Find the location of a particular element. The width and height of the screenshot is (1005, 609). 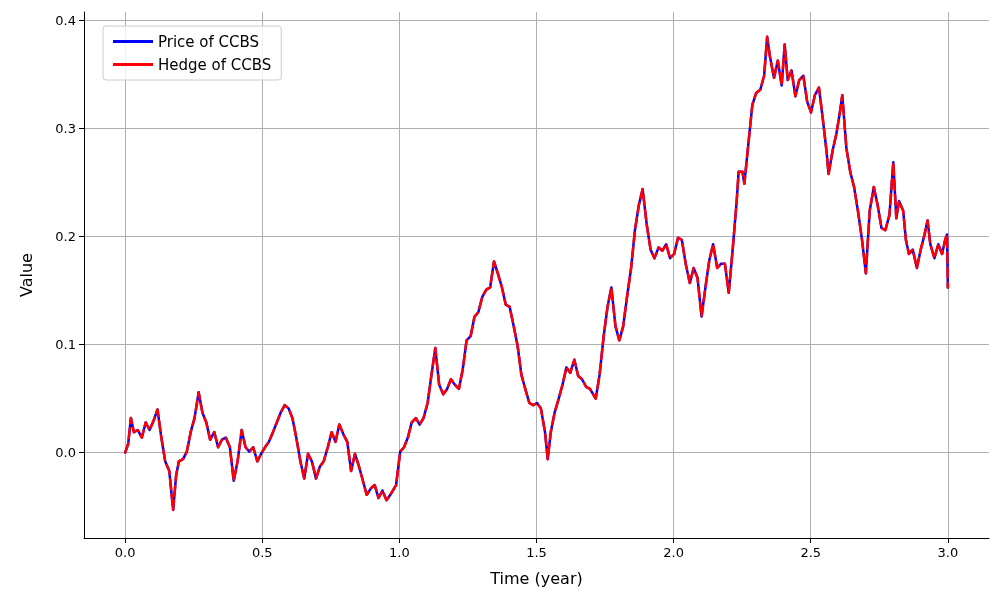

y-tick-label: 0.3 is located at coordinates (65, 129).